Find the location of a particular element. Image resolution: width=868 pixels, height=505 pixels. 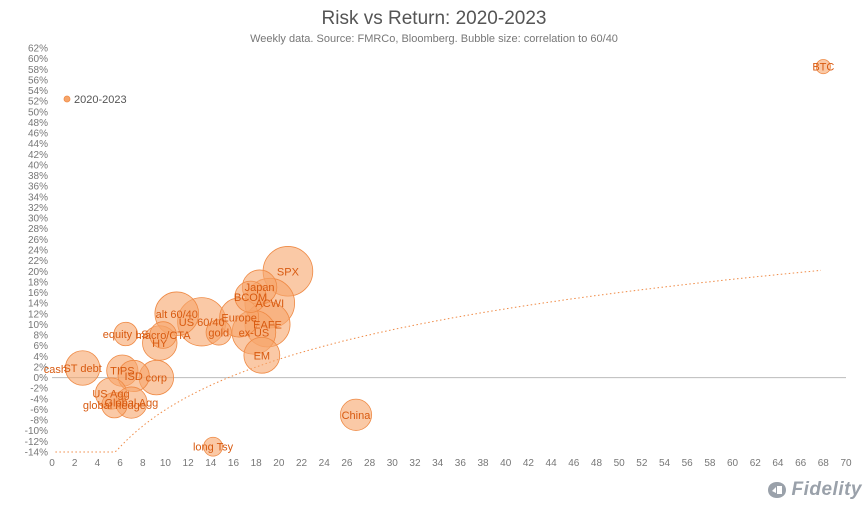

y-tick-label: 10% is located at coordinates (38, 325).